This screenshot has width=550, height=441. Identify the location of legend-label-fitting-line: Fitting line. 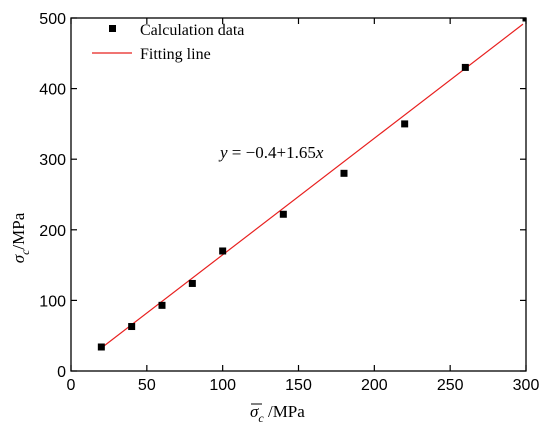
(175, 54).